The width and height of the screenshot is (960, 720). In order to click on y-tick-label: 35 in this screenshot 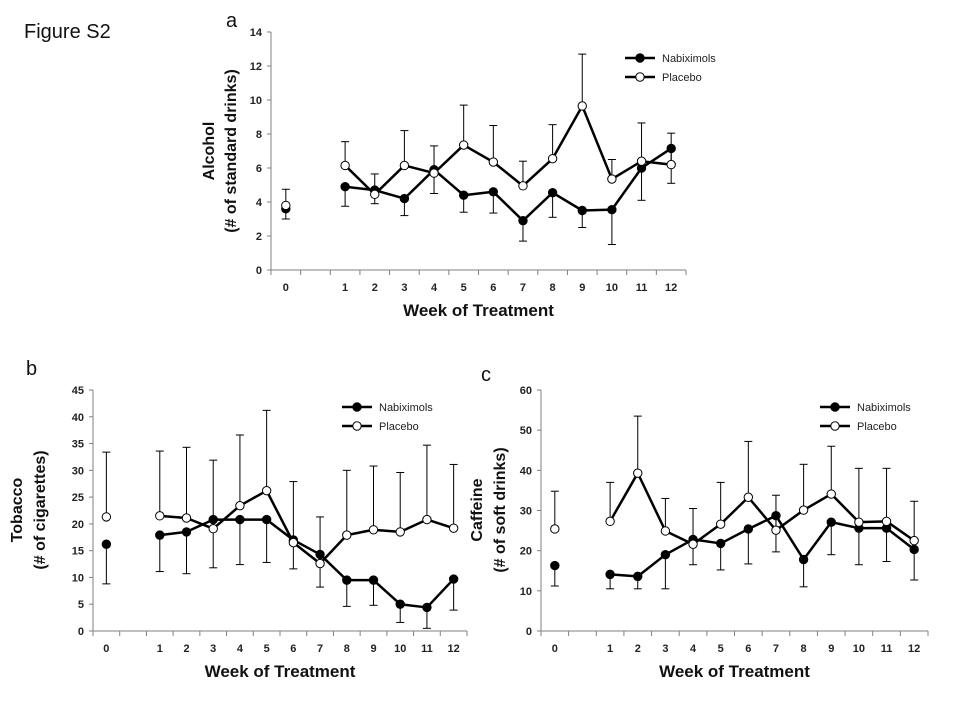, I will do `click(78, 445)`.